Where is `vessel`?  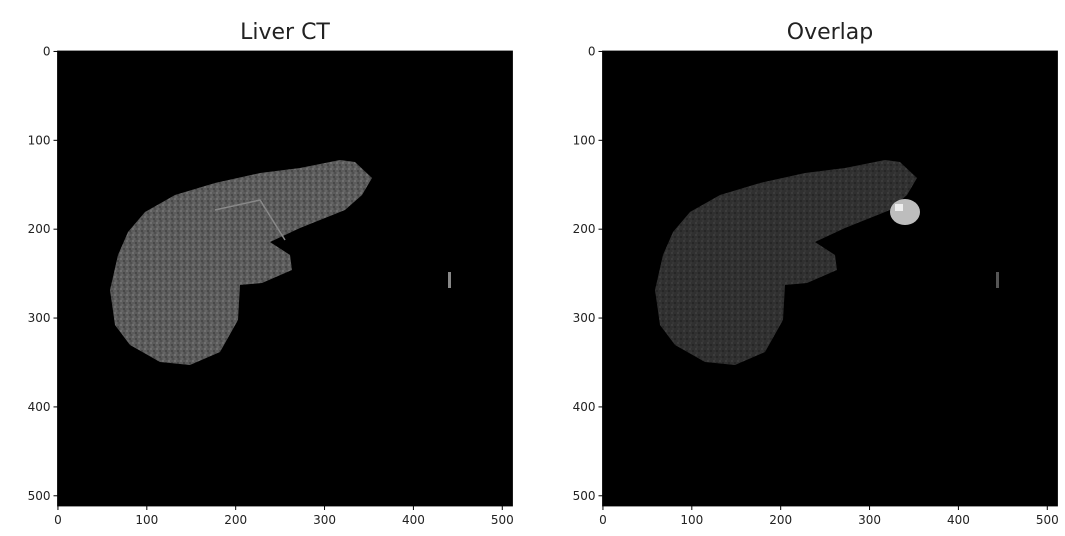
vessel is located at coordinates (250, 220).